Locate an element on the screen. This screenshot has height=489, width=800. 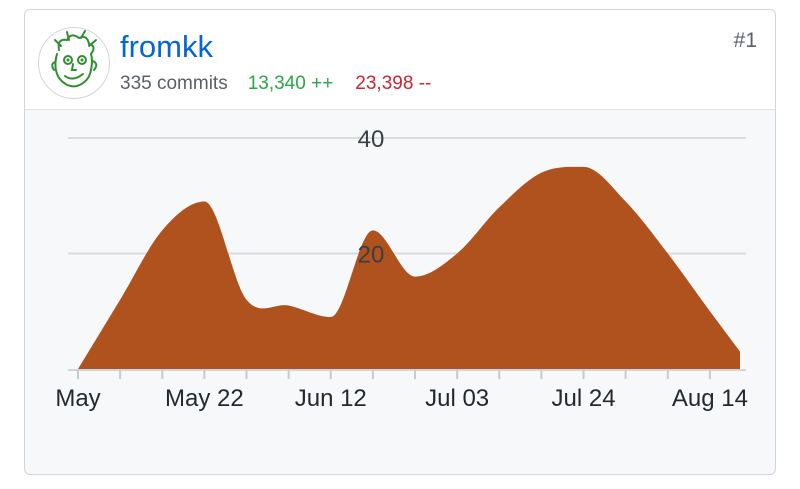
x-tick-label: Jul 24 is located at coordinates (584, 398).